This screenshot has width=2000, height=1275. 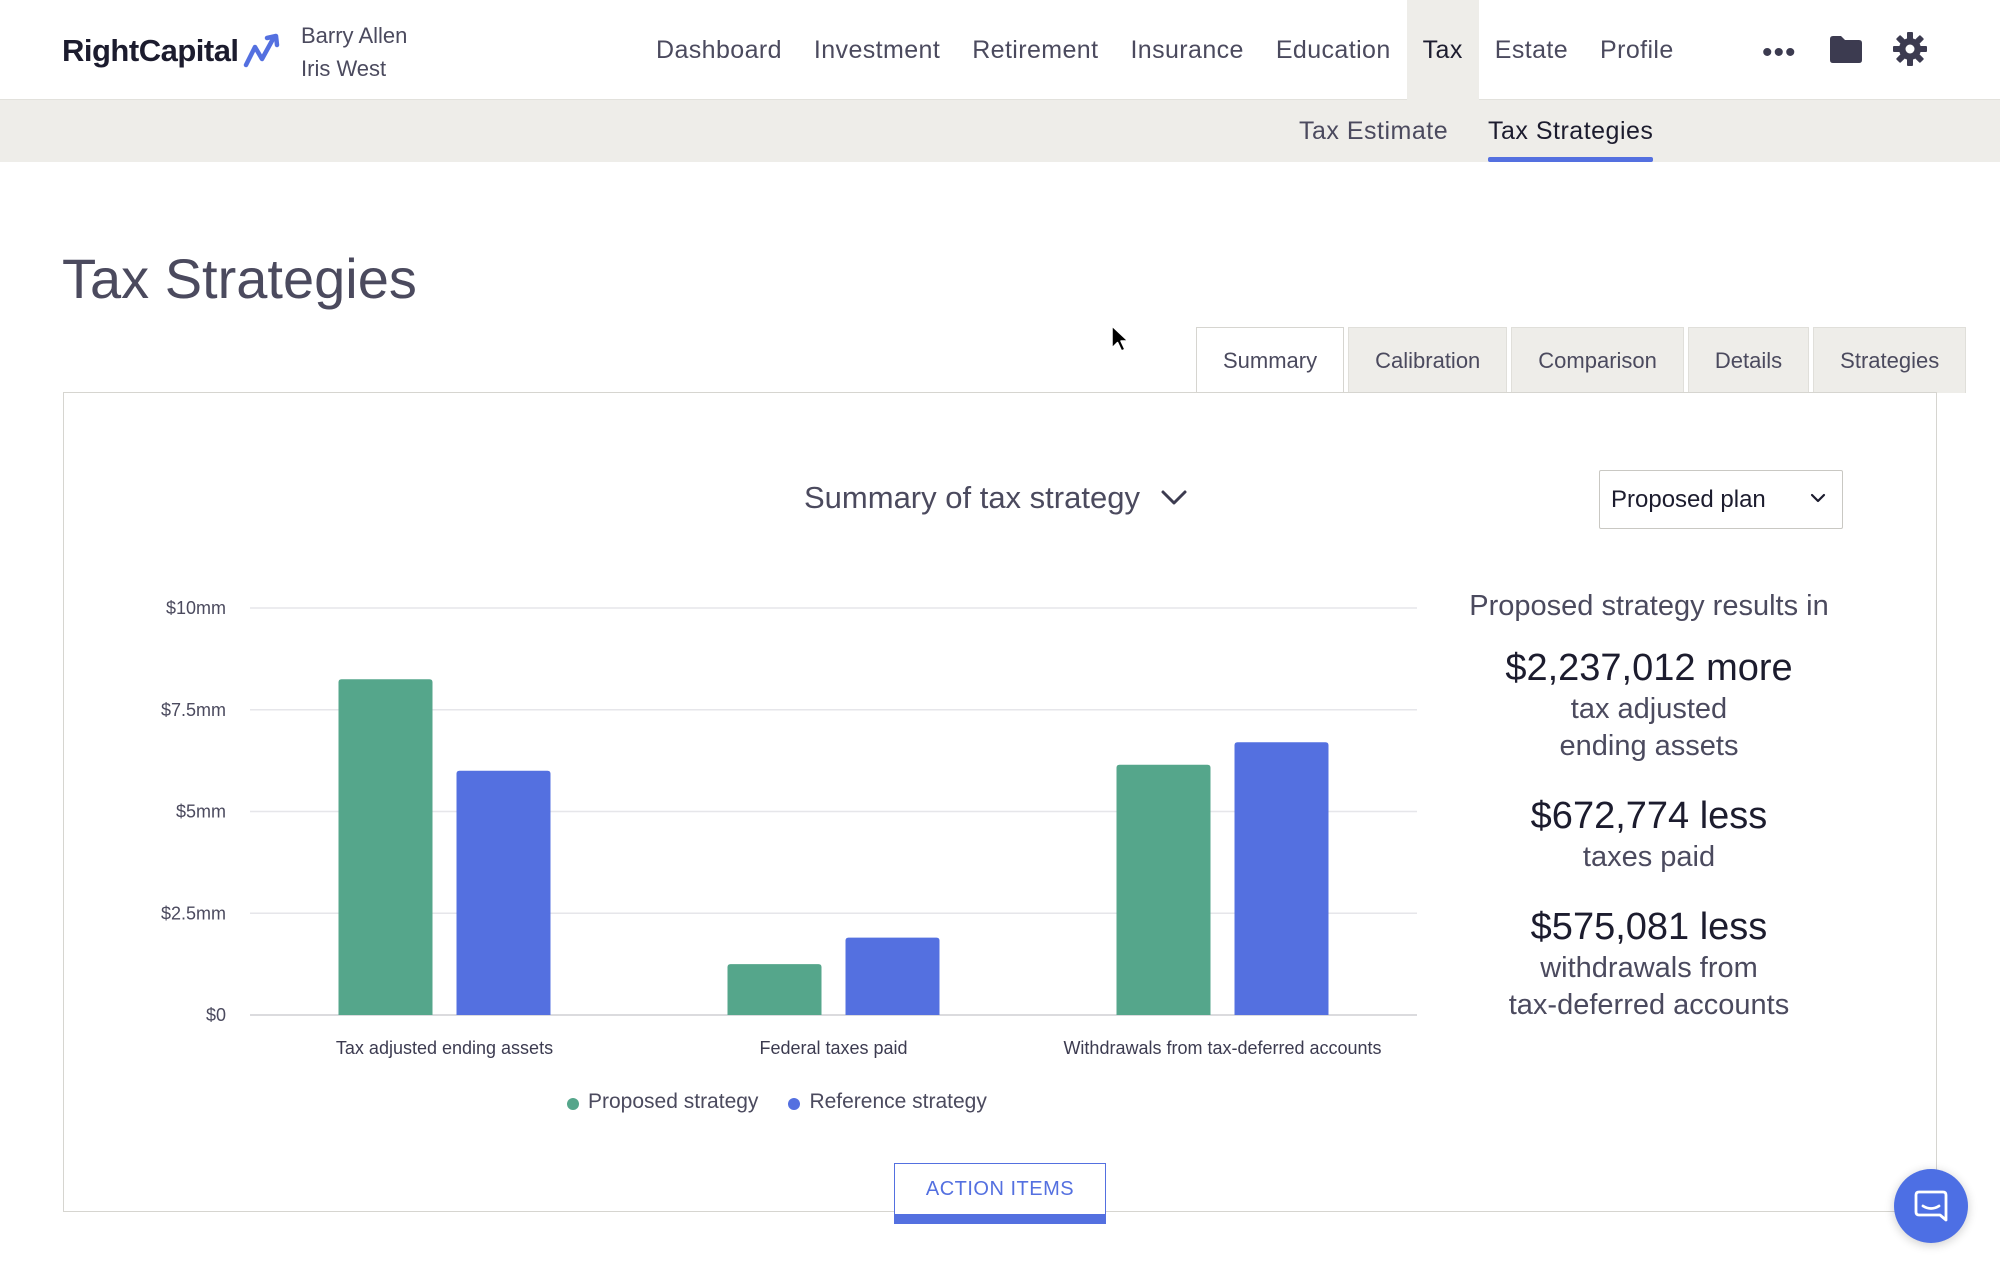 What do you see at coordinates (193, 913) in the screenshot?
I see `y-tick-label: $2.5mm` at bounding box center [193, 913].